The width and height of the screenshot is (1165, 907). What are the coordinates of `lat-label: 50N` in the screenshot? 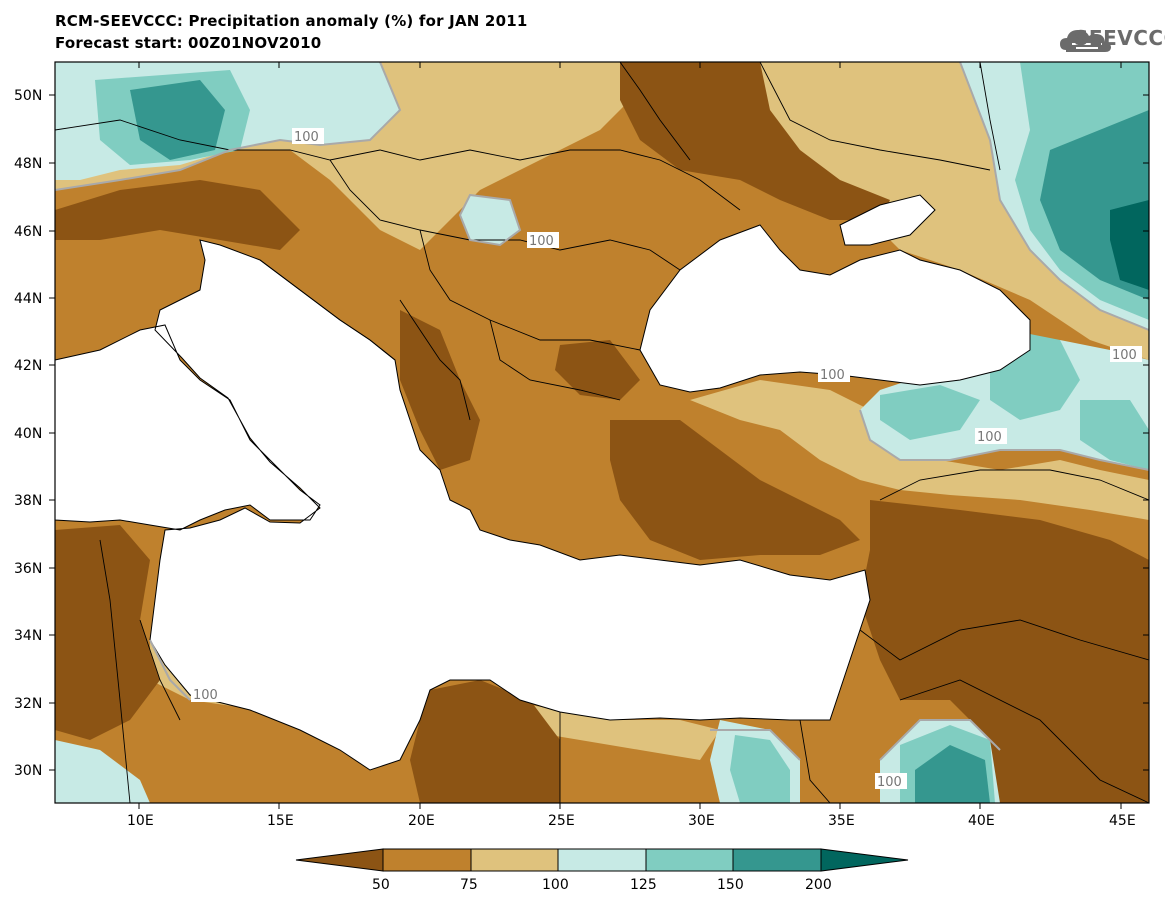 It's located at (28, 96).